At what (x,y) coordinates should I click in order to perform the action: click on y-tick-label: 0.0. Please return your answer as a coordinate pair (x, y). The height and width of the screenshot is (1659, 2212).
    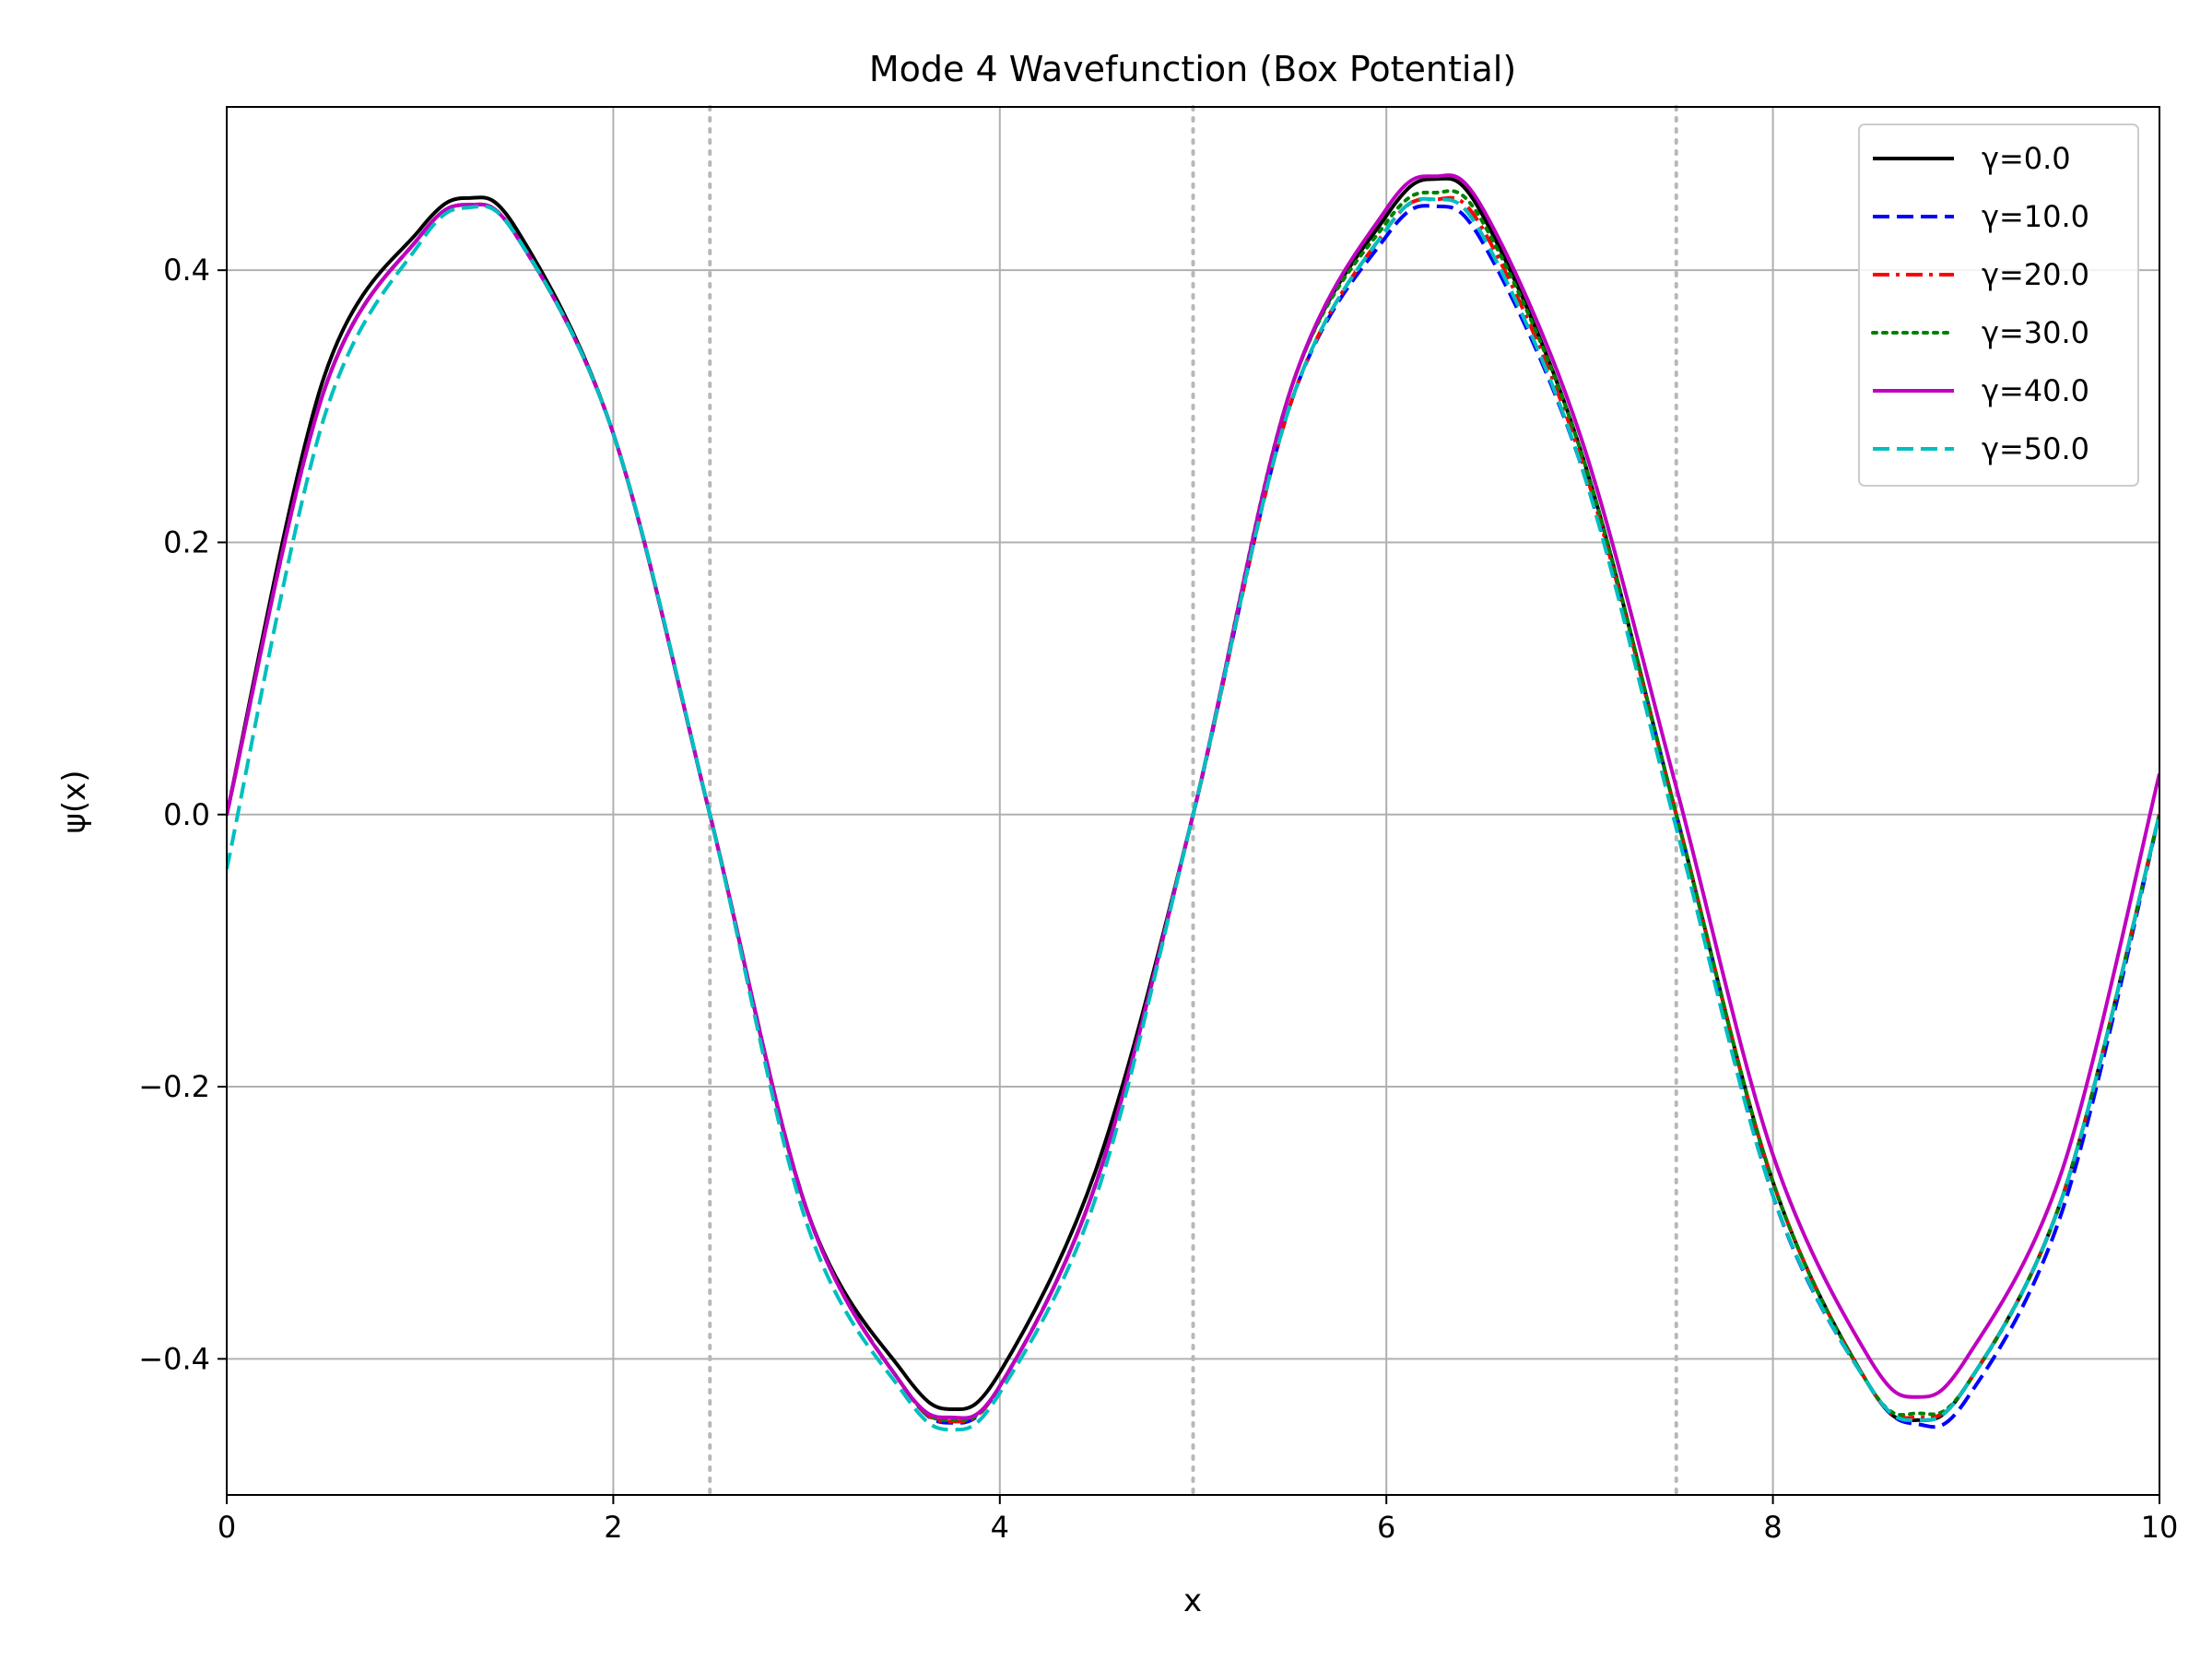
    Looking at the image, I should click on (186, 814).